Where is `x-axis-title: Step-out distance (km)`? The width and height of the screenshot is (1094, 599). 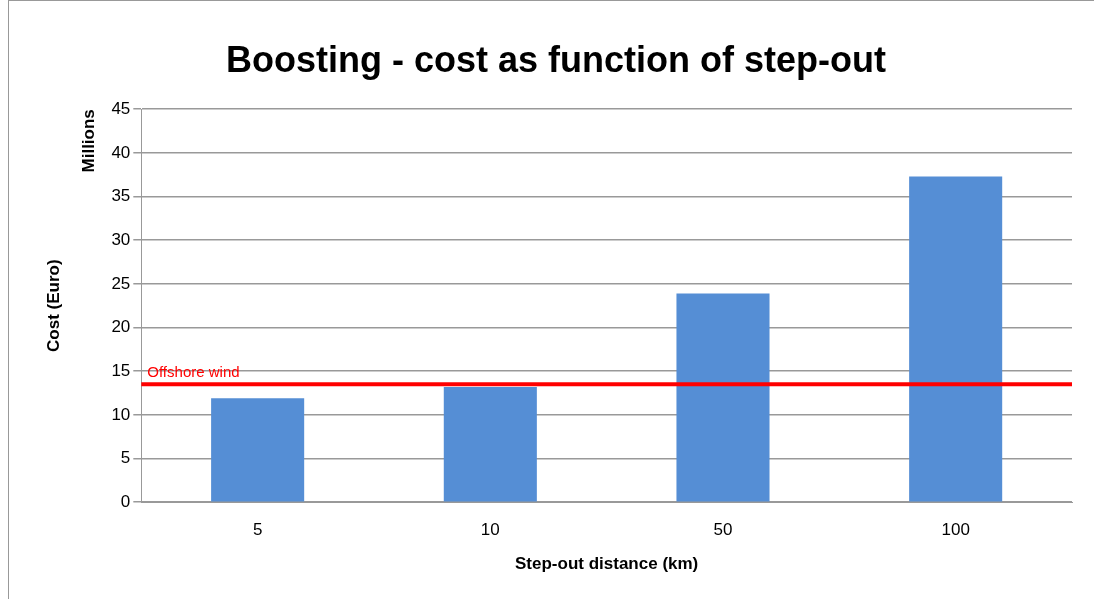 x-axis-title: Step-out distance (km) is located at coordinates (607, 564).